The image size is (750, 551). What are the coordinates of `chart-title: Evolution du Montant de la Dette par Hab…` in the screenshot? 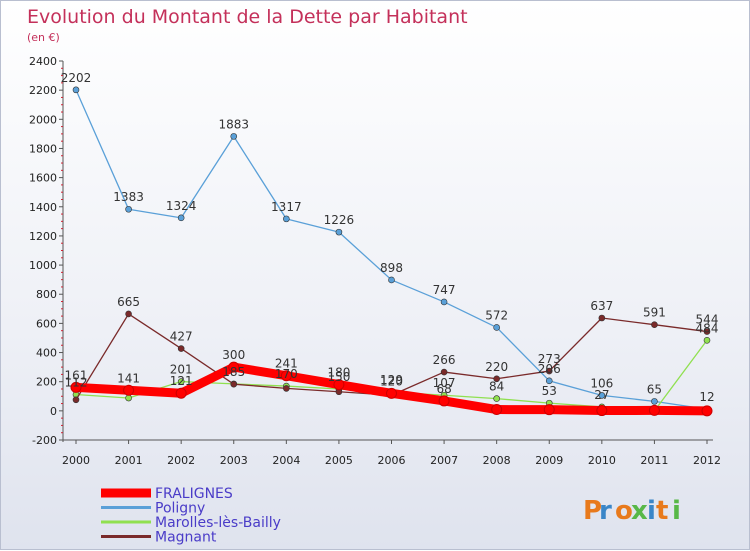 It's located at (247, 17).